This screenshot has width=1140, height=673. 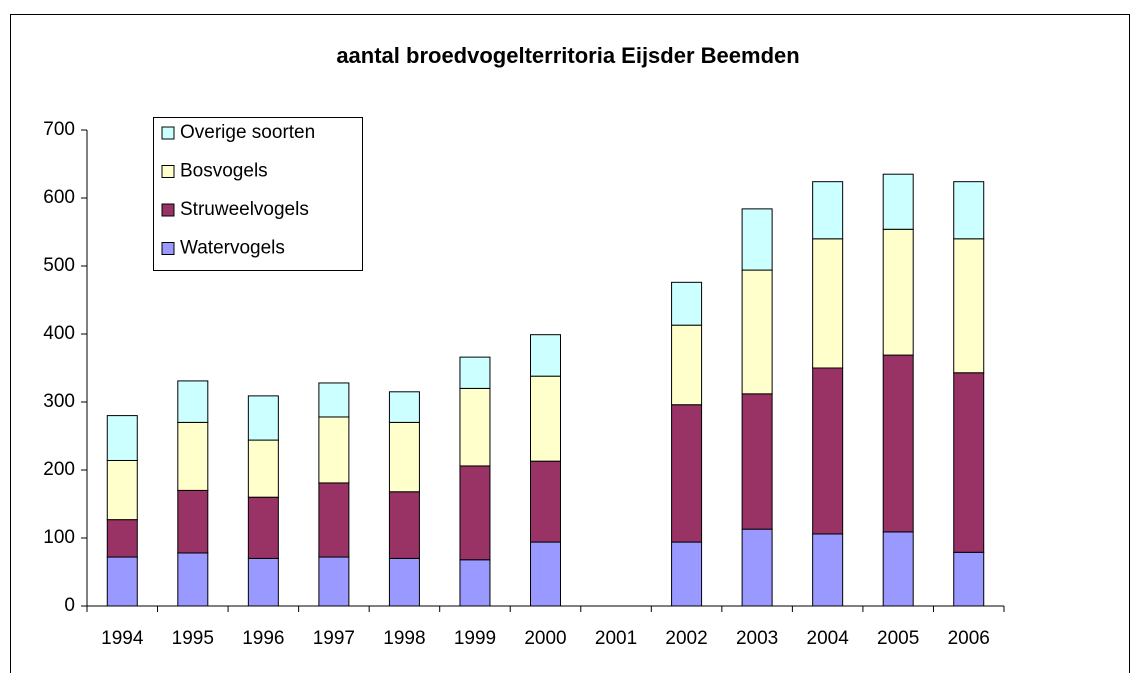 What do you see at coordinates (59, 537) in the screenshot?
I see `y-tick-label: 100` at bounding box center [59, 537].